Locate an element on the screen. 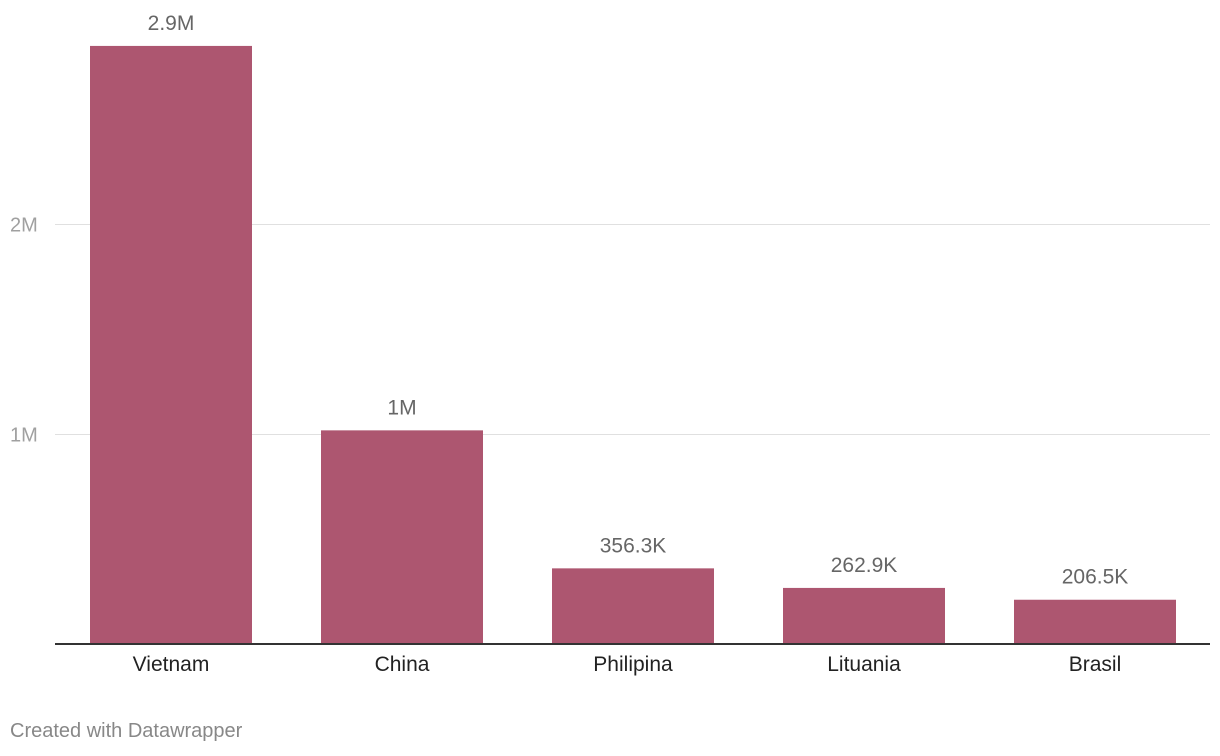 The width and height of the screenshot is (1220, 756). bar-china is located at coordinates (402, 536).